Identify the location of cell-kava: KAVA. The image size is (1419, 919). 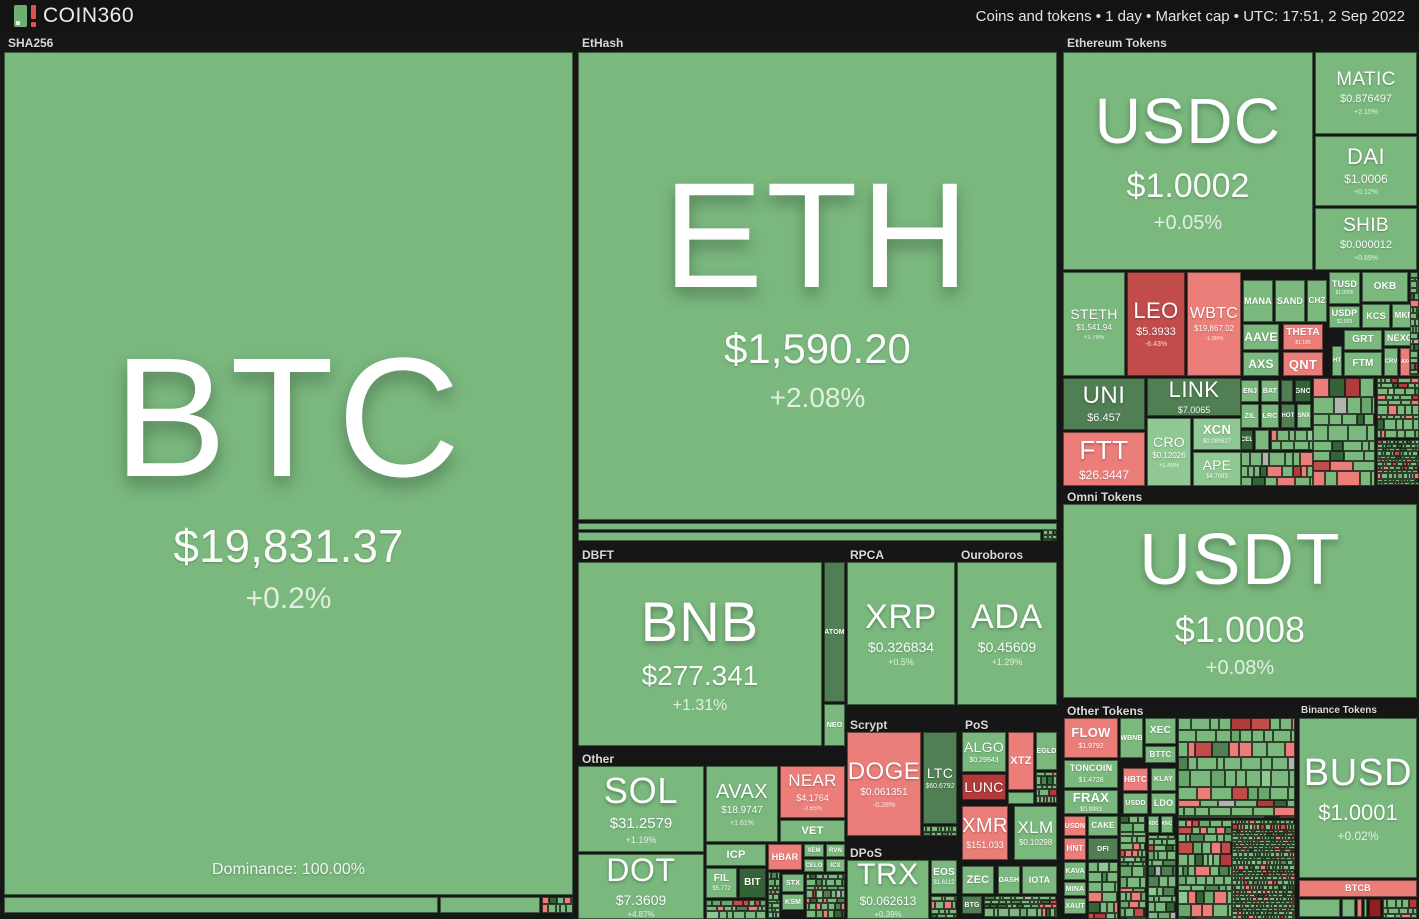
(1075, 871).